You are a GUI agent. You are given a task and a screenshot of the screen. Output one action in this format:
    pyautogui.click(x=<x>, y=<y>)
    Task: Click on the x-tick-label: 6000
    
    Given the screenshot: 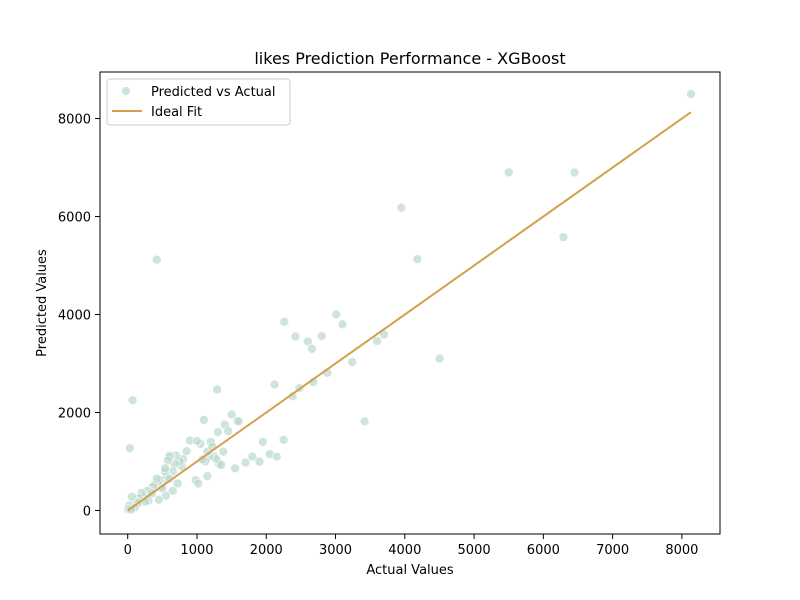 What is the action you would take?
    pyautogui.click(x=543, y=550)
    